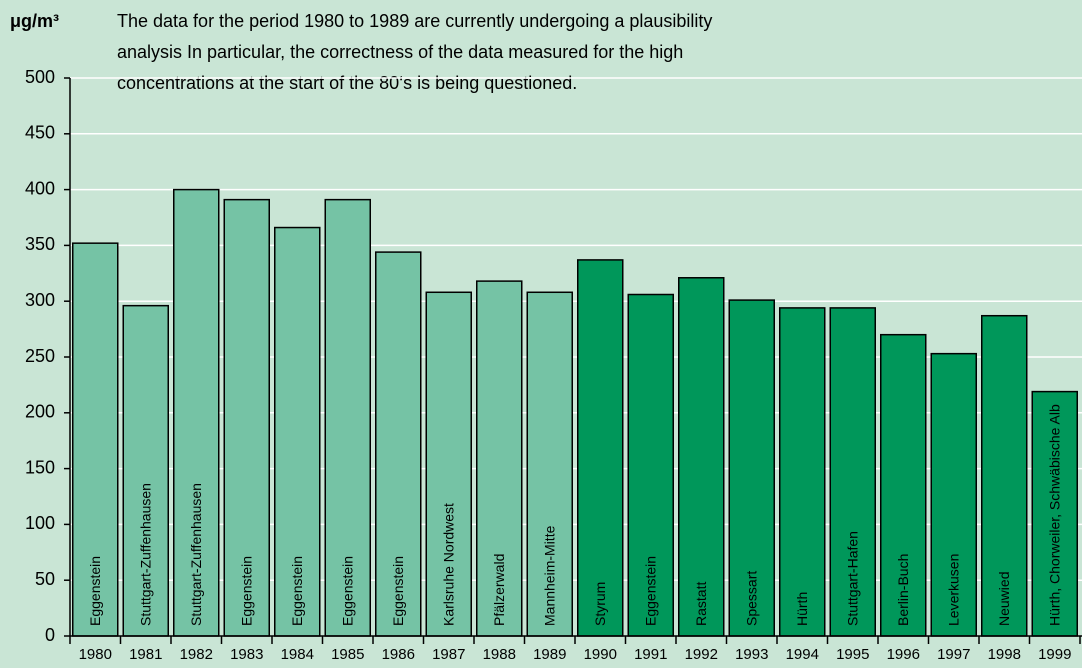 This screenshot has width=1082, height=668. Describe the element at coordinates (347, 654) in the screenshot. I see `x-tick-label: 1985` at that location.